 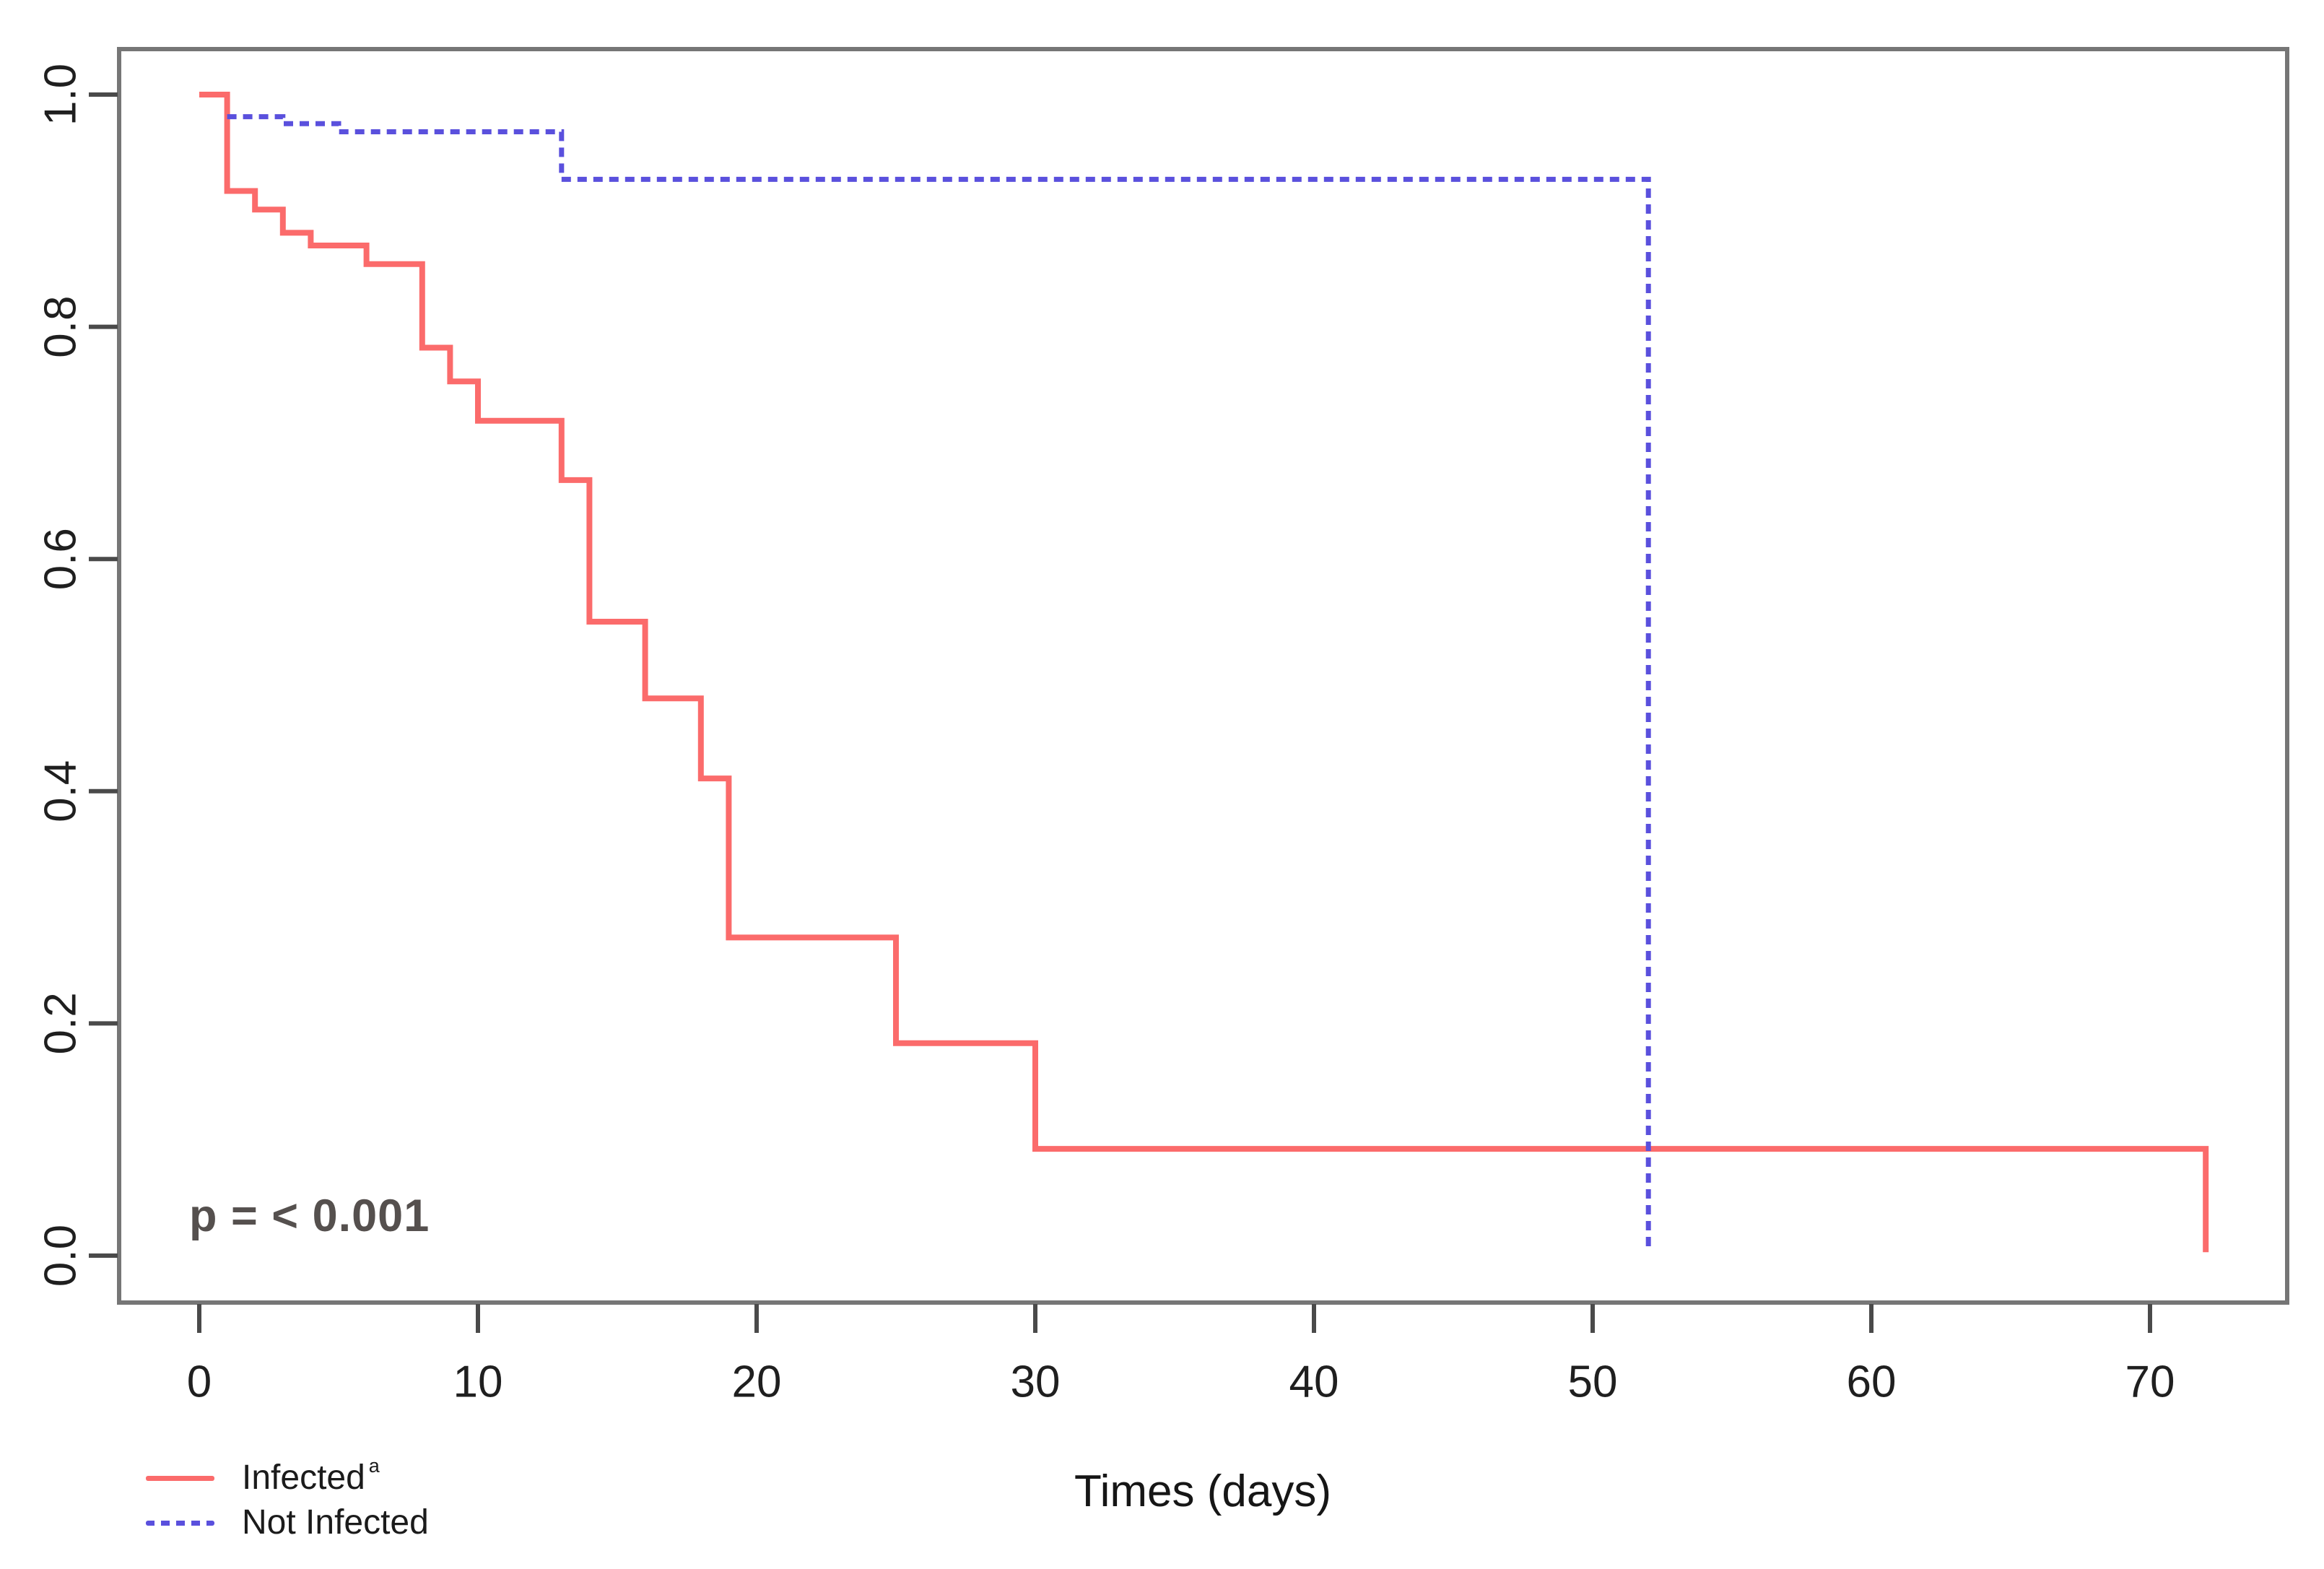 I want to click on x-tick-label: 10, so click(x=478, y=1382).